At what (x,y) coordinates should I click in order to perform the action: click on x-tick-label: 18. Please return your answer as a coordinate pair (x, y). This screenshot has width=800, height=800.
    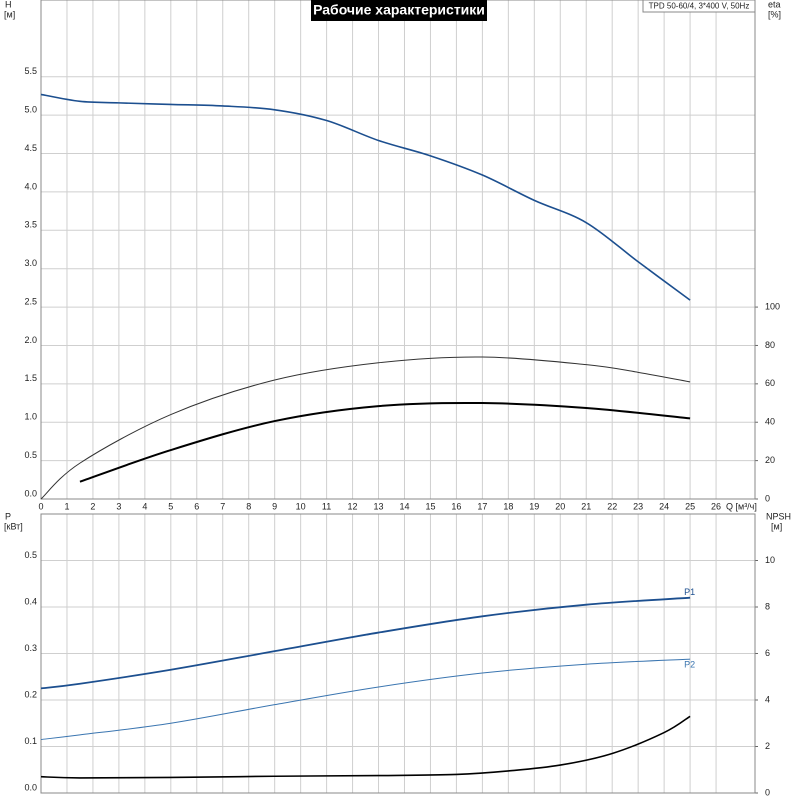
    Looking at the image, I should click on (508, 506).